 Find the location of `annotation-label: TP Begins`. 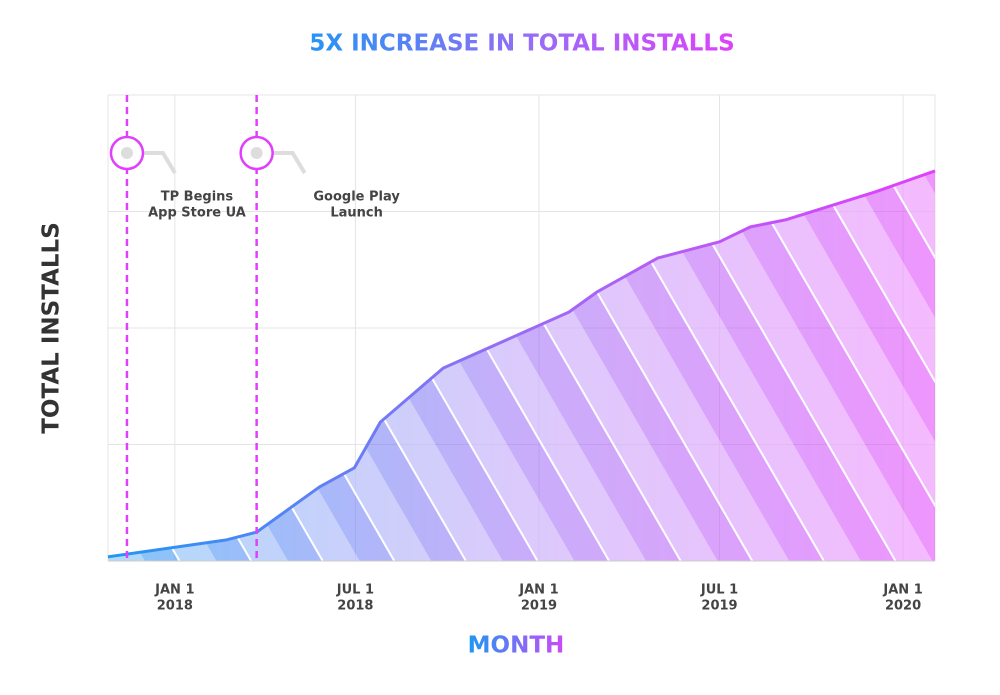

annotation-label: TP Begins is located at coordinates (197, 197).